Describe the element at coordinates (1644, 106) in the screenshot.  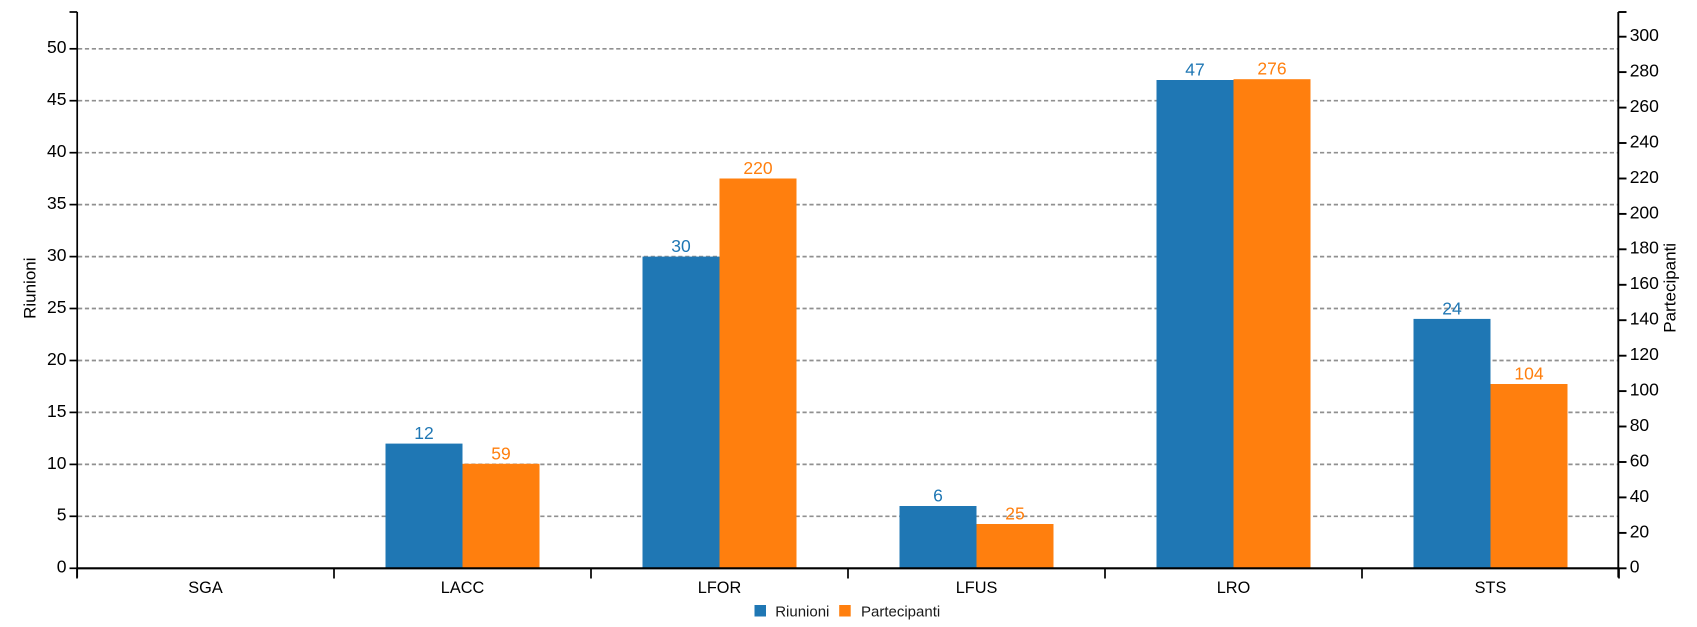
I see `svg-text: 260` at that location.